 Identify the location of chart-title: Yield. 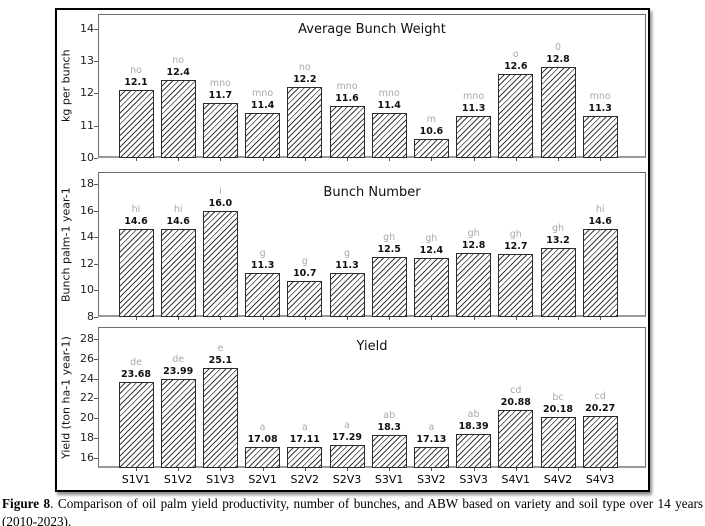
(372, 346).